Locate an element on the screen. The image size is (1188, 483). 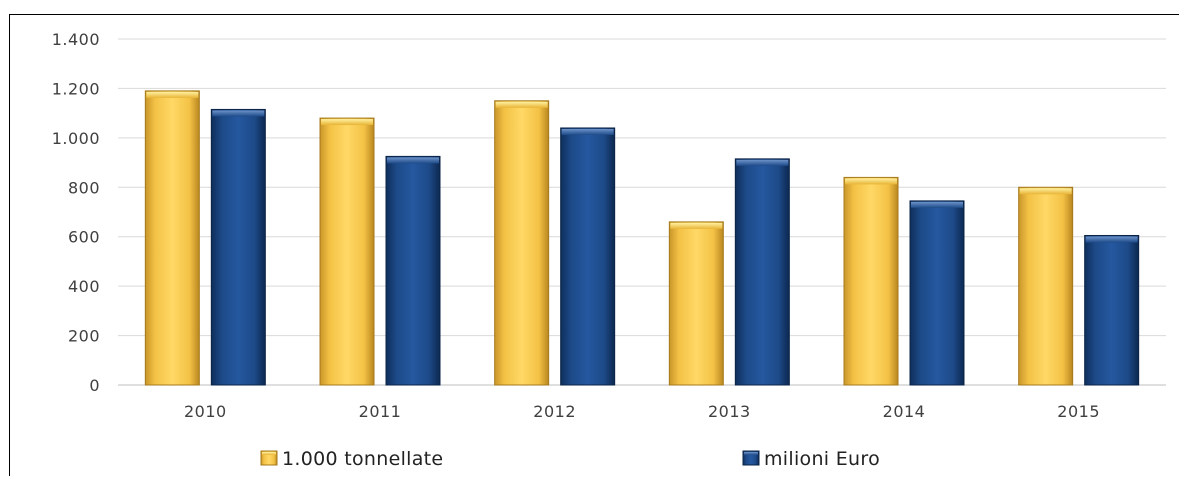
x-tick-label: 2013 is located at coordinates (729, 411).